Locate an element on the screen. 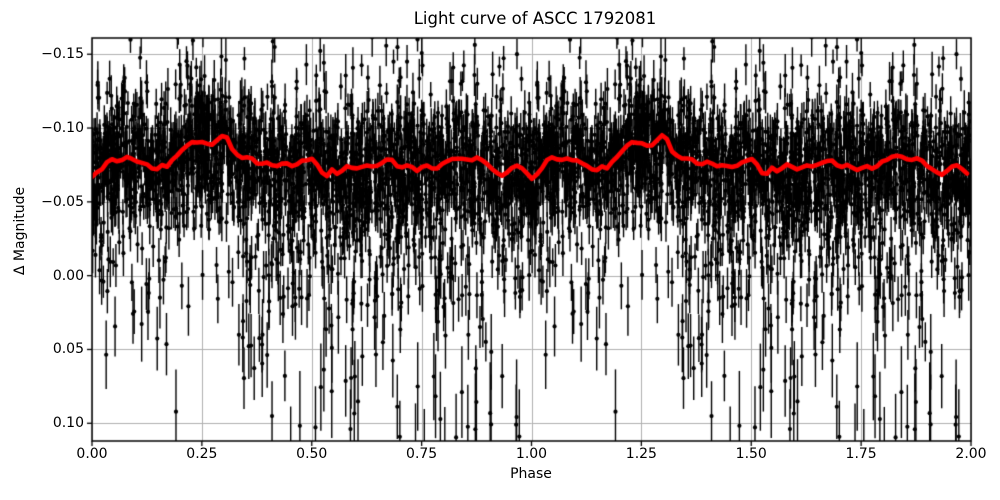 Image resolution: width=1000 pixels, height=500 pixels. y-tick-label: −0.15 is located at coordinates (62, 54).